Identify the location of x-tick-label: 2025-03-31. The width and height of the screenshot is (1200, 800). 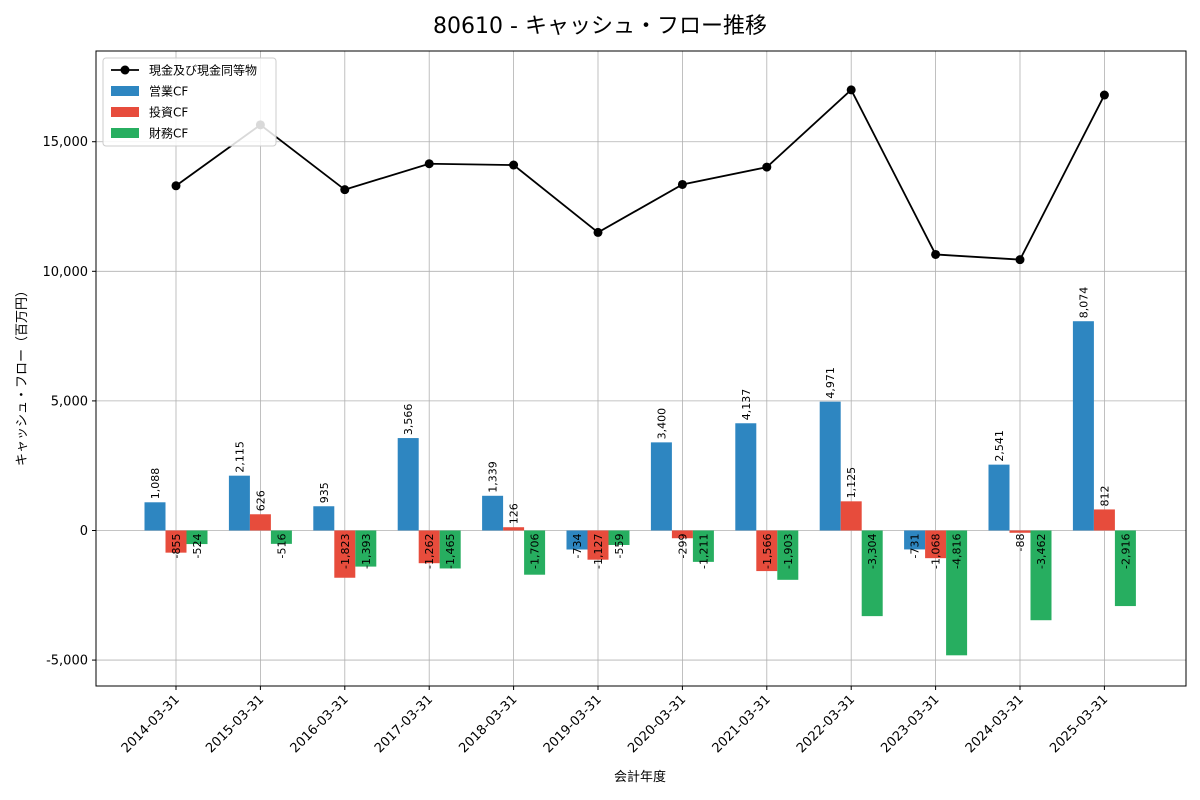
(1079, 724).